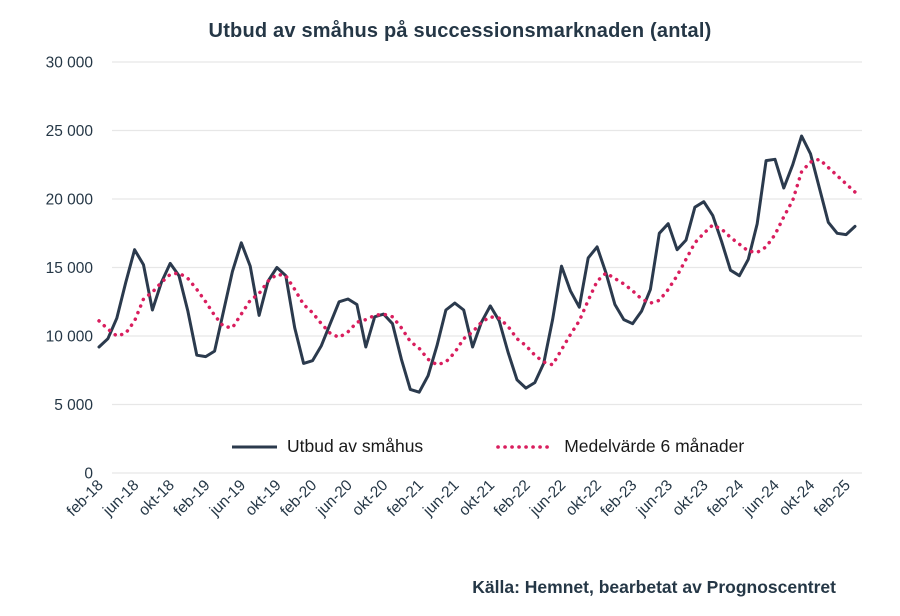 Image resolution: width=900 pixels, height=616 pixels. What do you see at coordinates (70, 63) in the screenshot?
I see `svg-text: 30 000` at bounding box center [70, 63].